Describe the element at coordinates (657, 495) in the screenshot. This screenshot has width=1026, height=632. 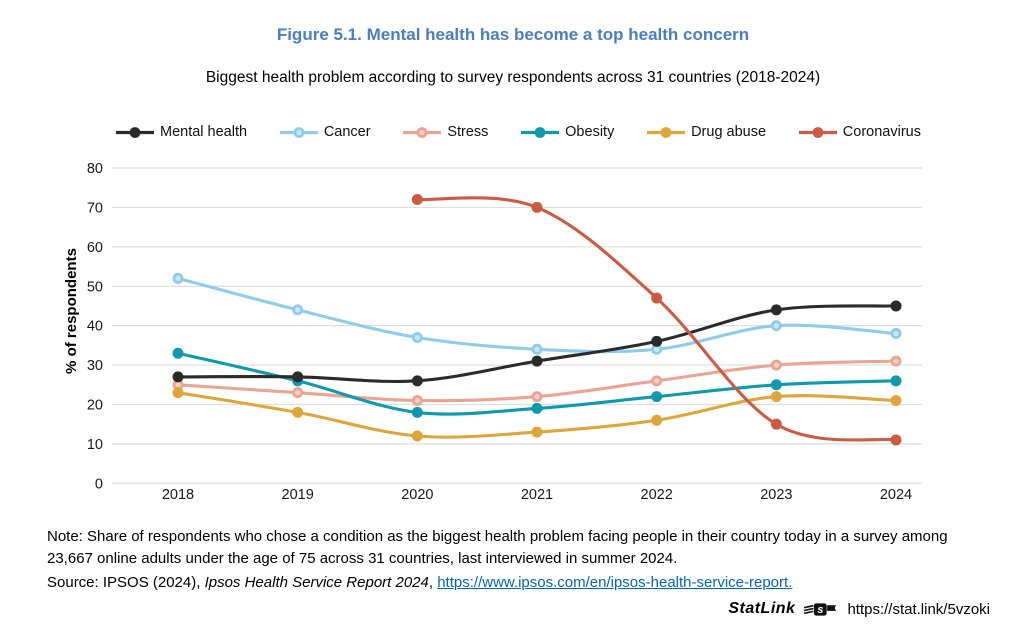
I see `x-tick-label: 2022` at that location.